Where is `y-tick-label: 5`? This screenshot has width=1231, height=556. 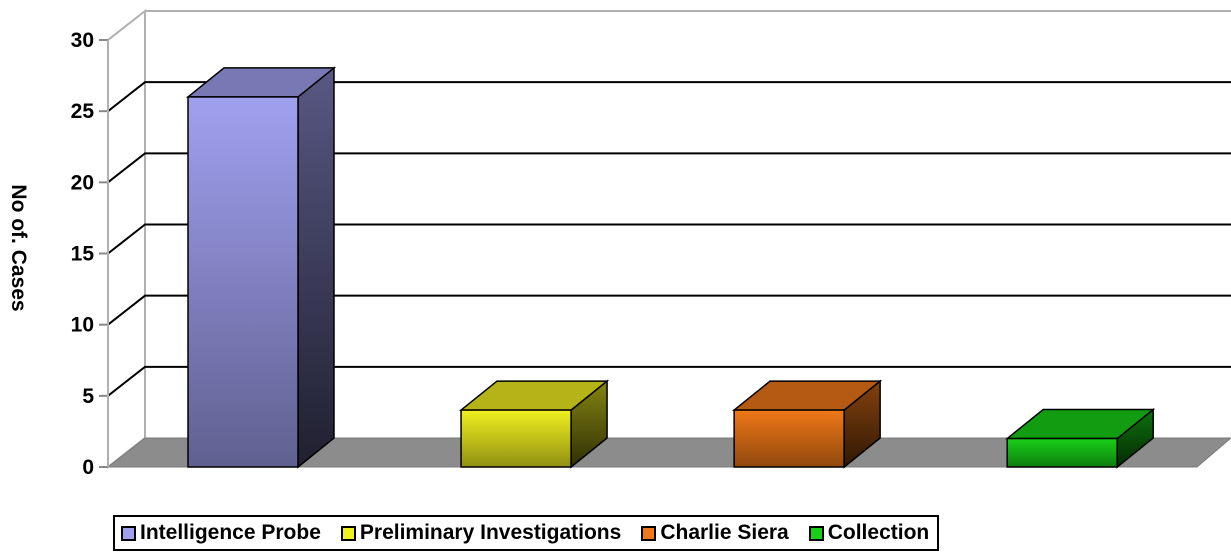
y-tick-label: 5 is located at coordinates (88, 396).